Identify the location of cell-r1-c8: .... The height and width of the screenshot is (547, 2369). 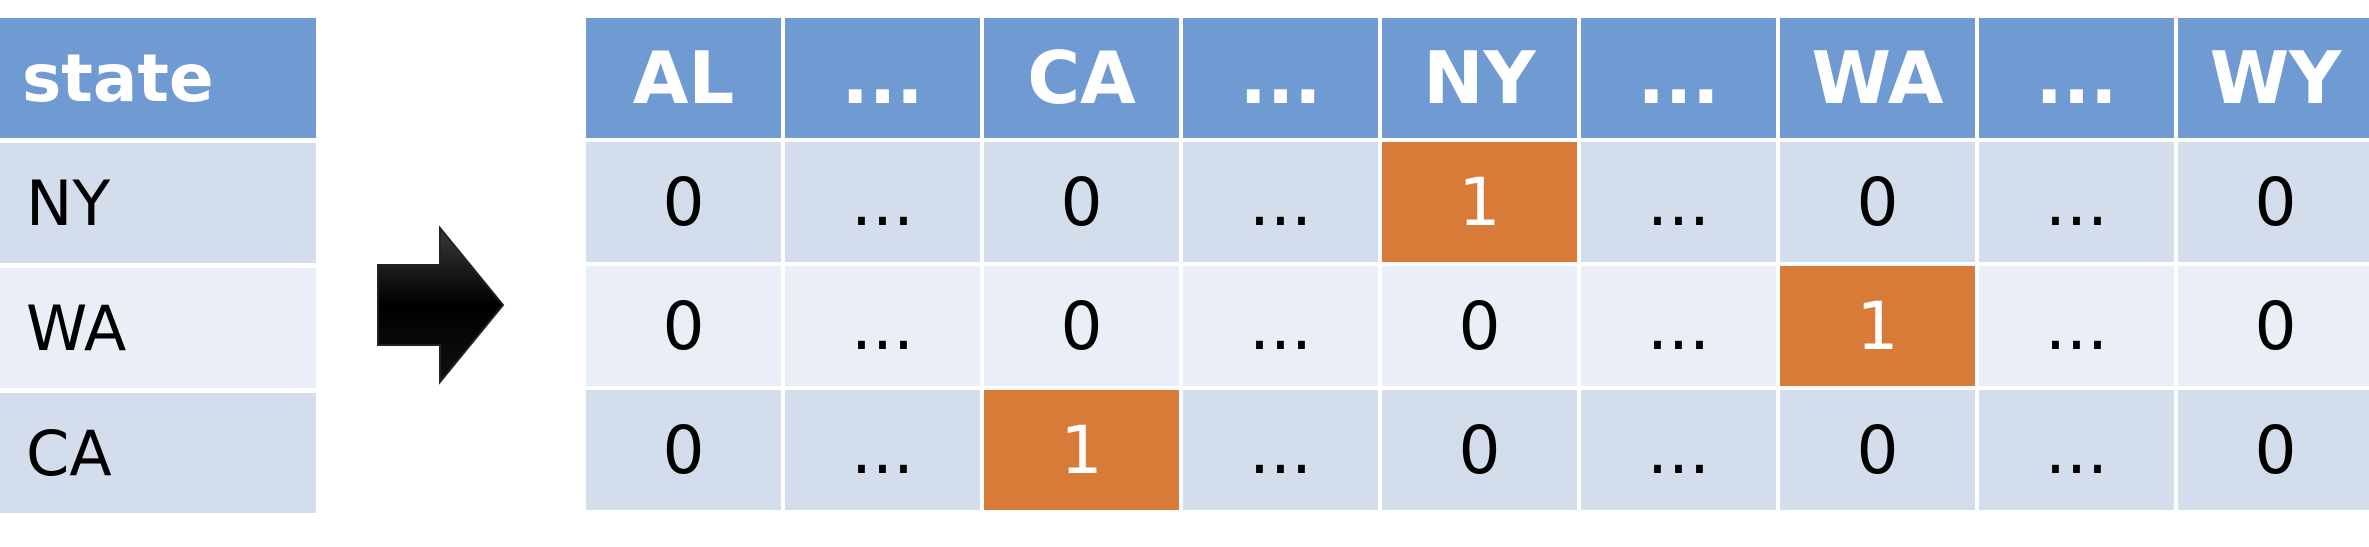
(2076, 202).